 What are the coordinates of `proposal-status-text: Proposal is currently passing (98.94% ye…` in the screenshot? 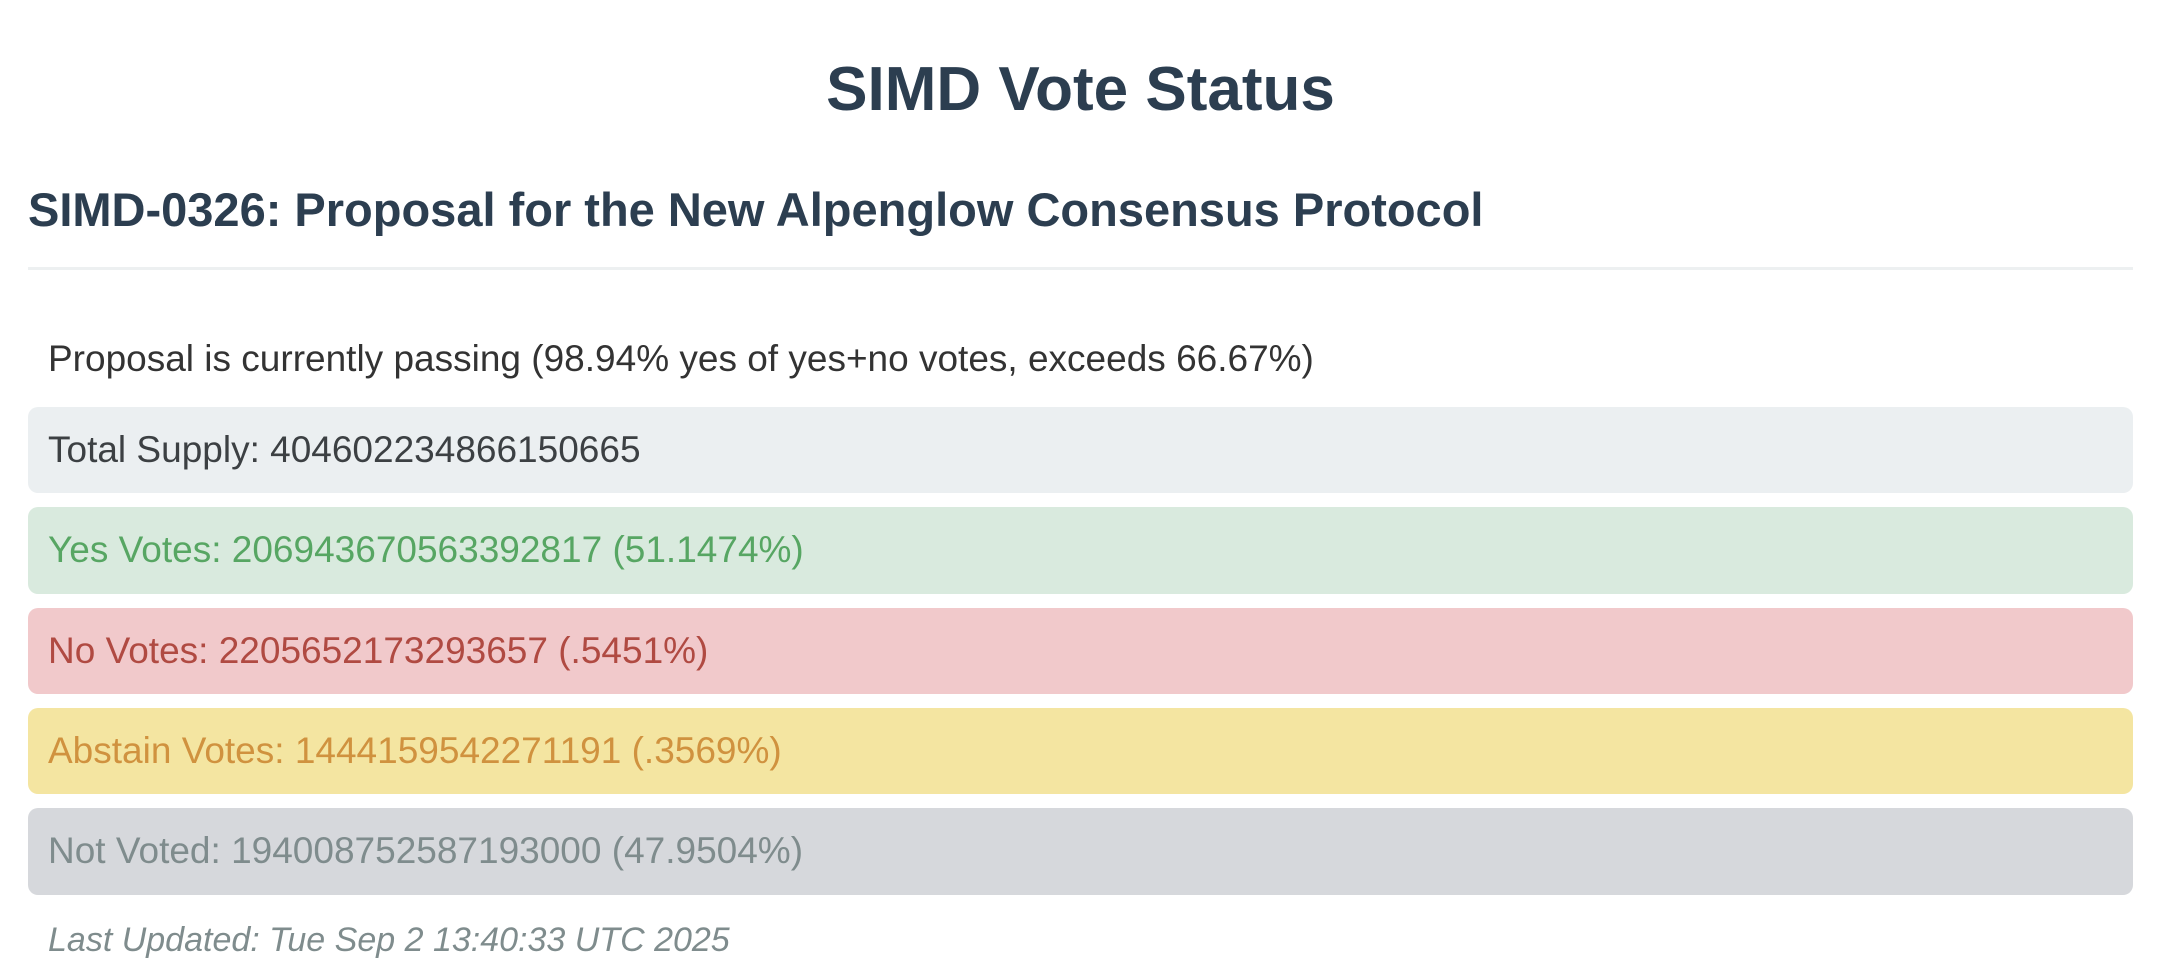 It's located at (681, 359).